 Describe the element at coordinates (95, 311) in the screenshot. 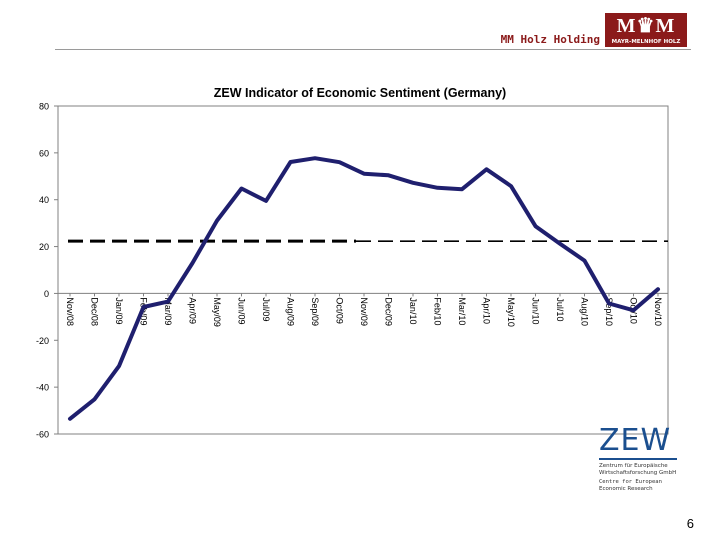

I see `x-tick-label: Dec/08` at that location.